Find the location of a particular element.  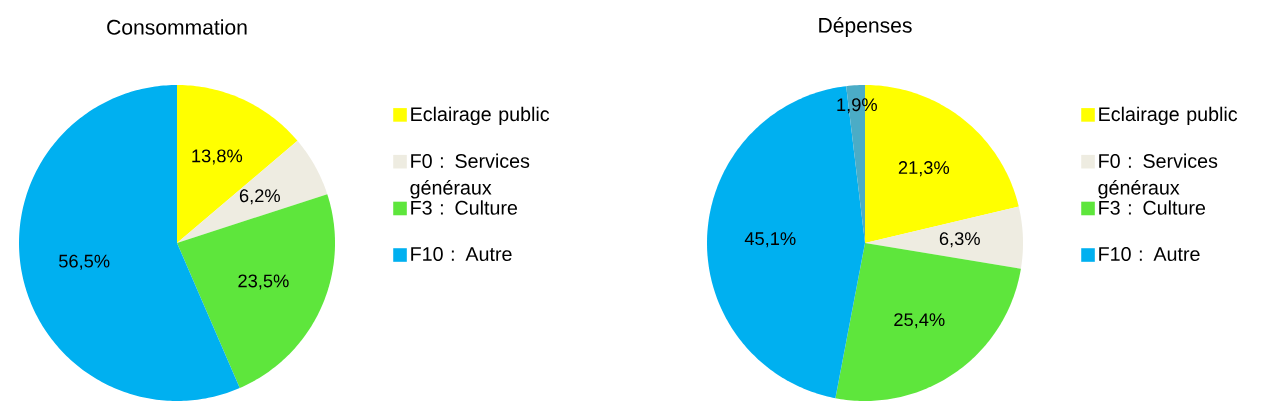

data-label: 6,2% is located at coordinates (259, 197).